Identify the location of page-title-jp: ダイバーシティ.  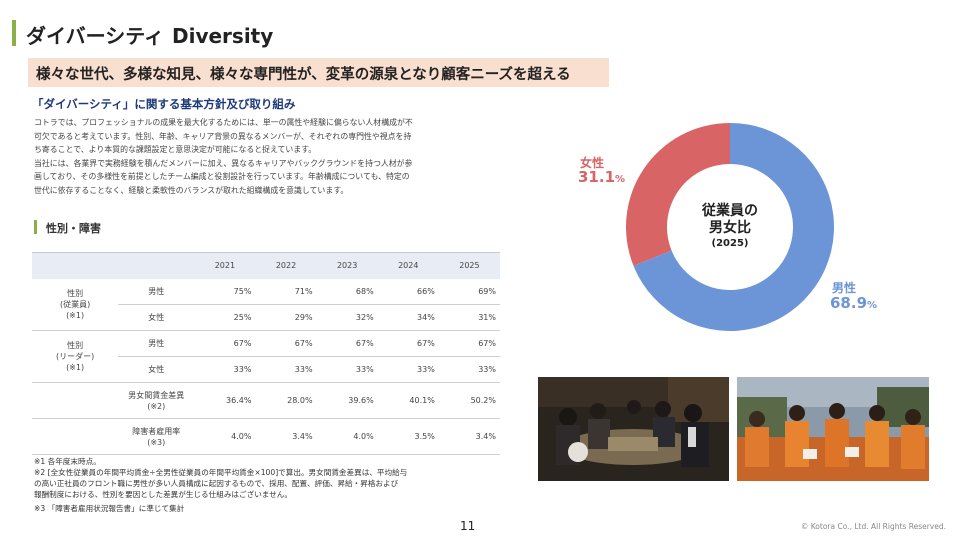
(95, 36).